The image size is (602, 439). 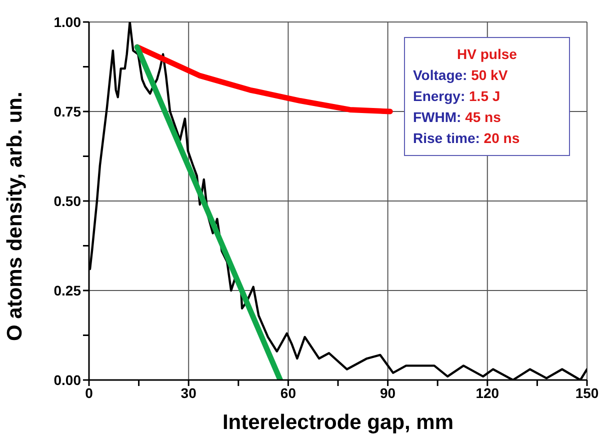 What do you see at coordinates (67, 380) in the screenshot?
I see `text: 0.00` at bounding box center [67, 380].